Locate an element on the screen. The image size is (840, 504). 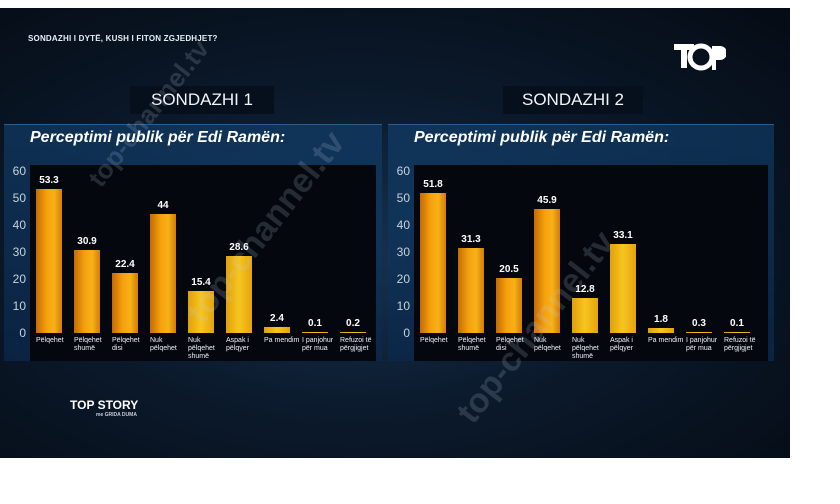
data-label: 45.9 is located at coordinates (547, 201).